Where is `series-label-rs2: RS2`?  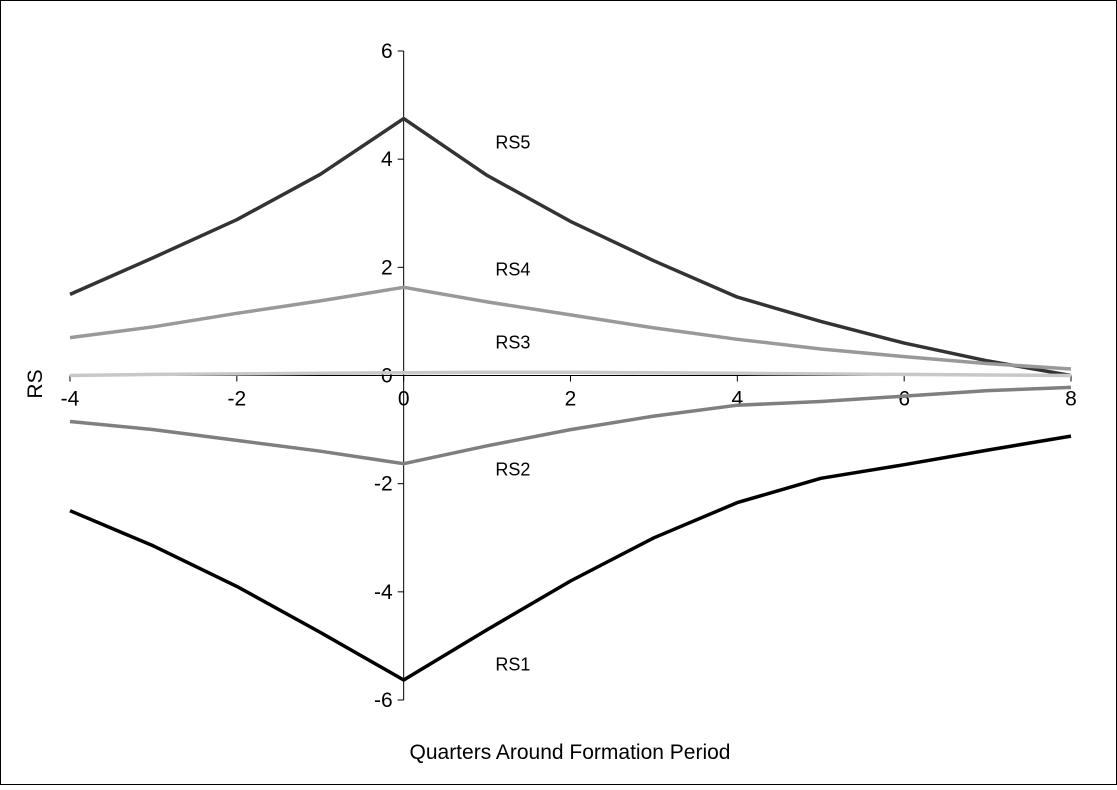 series-label-rs2: RS2 is located at coordinates (512, 470).